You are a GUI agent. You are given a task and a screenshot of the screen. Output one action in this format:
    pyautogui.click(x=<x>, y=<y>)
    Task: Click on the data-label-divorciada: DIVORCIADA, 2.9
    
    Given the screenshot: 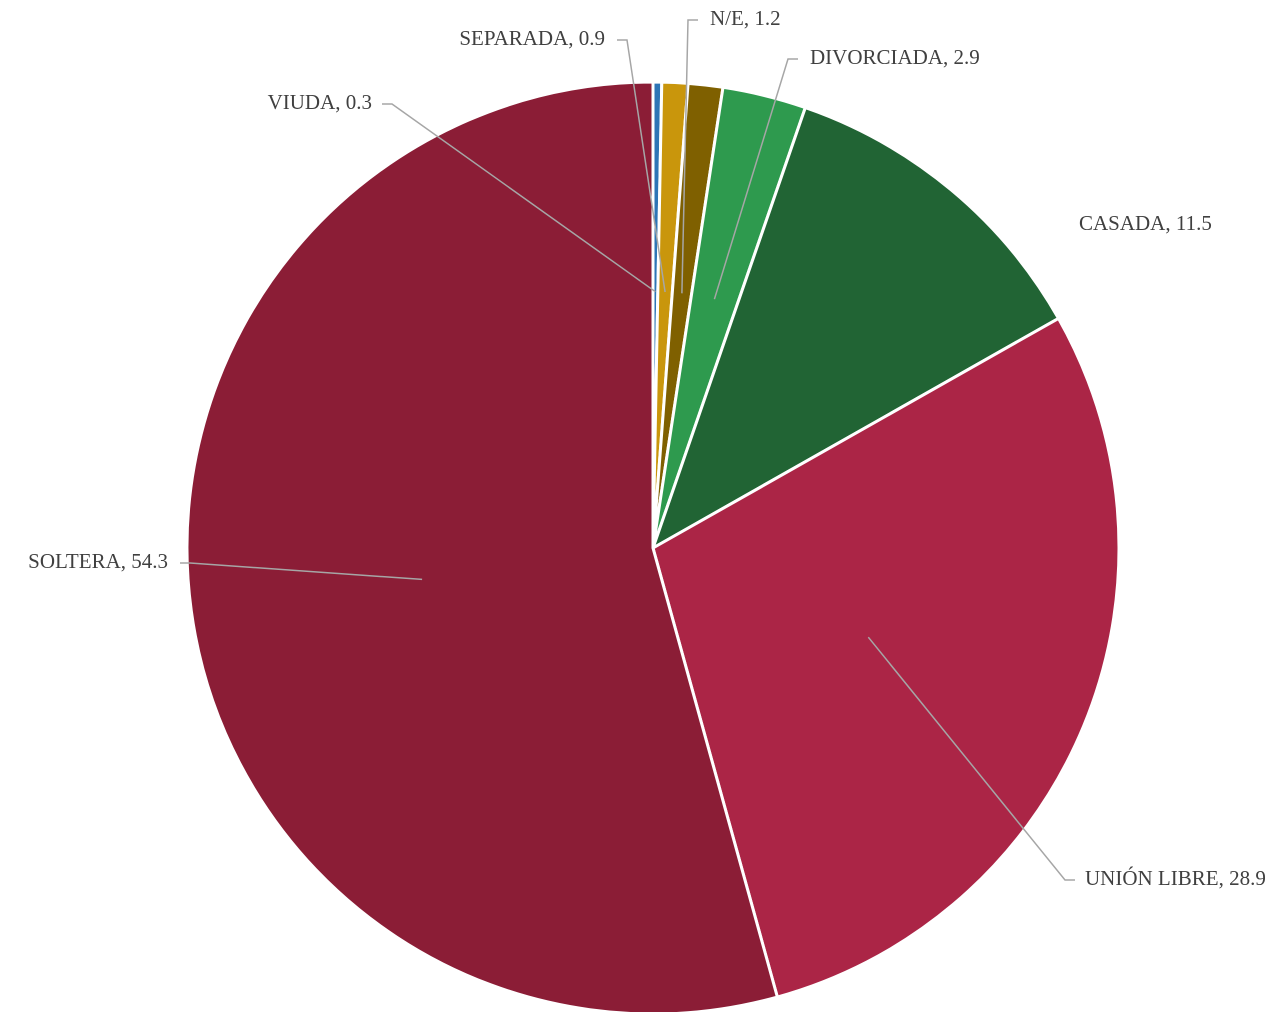 What is the action you would take?
    pyautogui.click(x=895, y=57)
    